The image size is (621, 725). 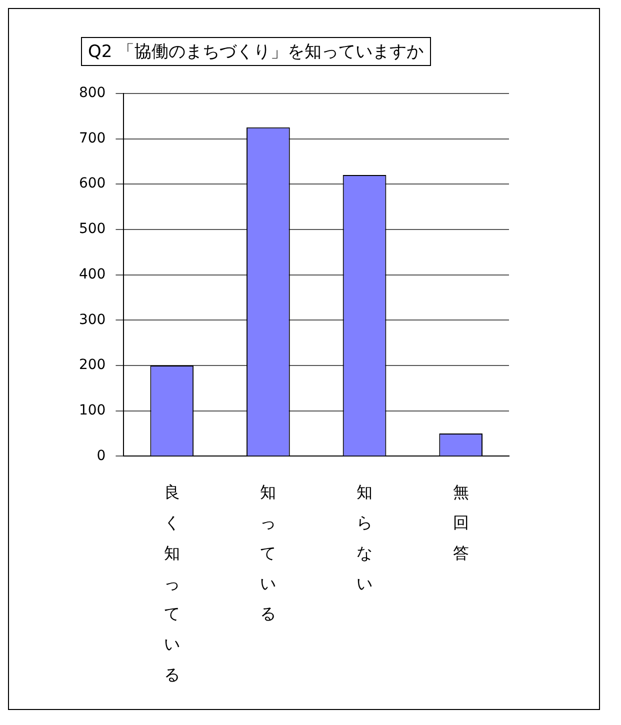 What do you see at coordinates (101, 456) in the screenshot?
I see `y-tick-label: 0` at bounding box center [101, 456].